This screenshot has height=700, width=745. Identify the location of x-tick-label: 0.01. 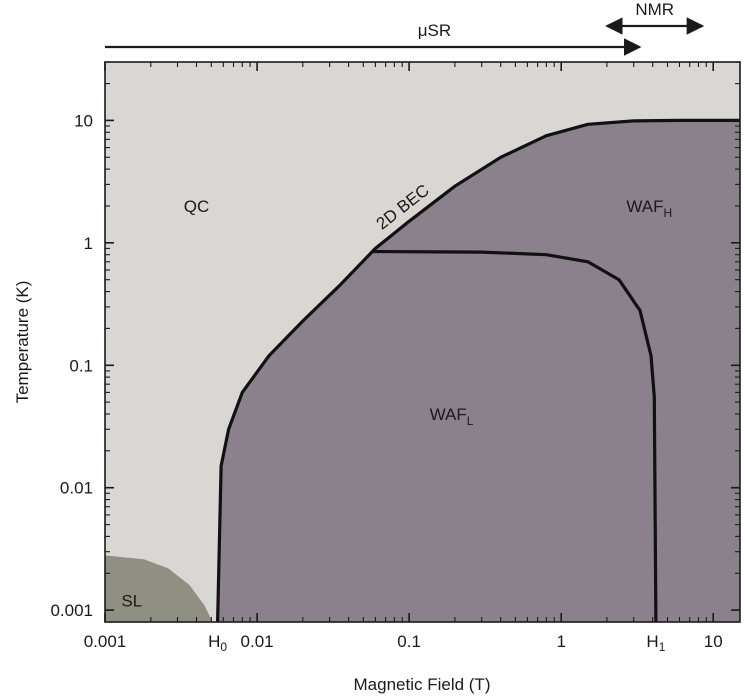
(257, 641).